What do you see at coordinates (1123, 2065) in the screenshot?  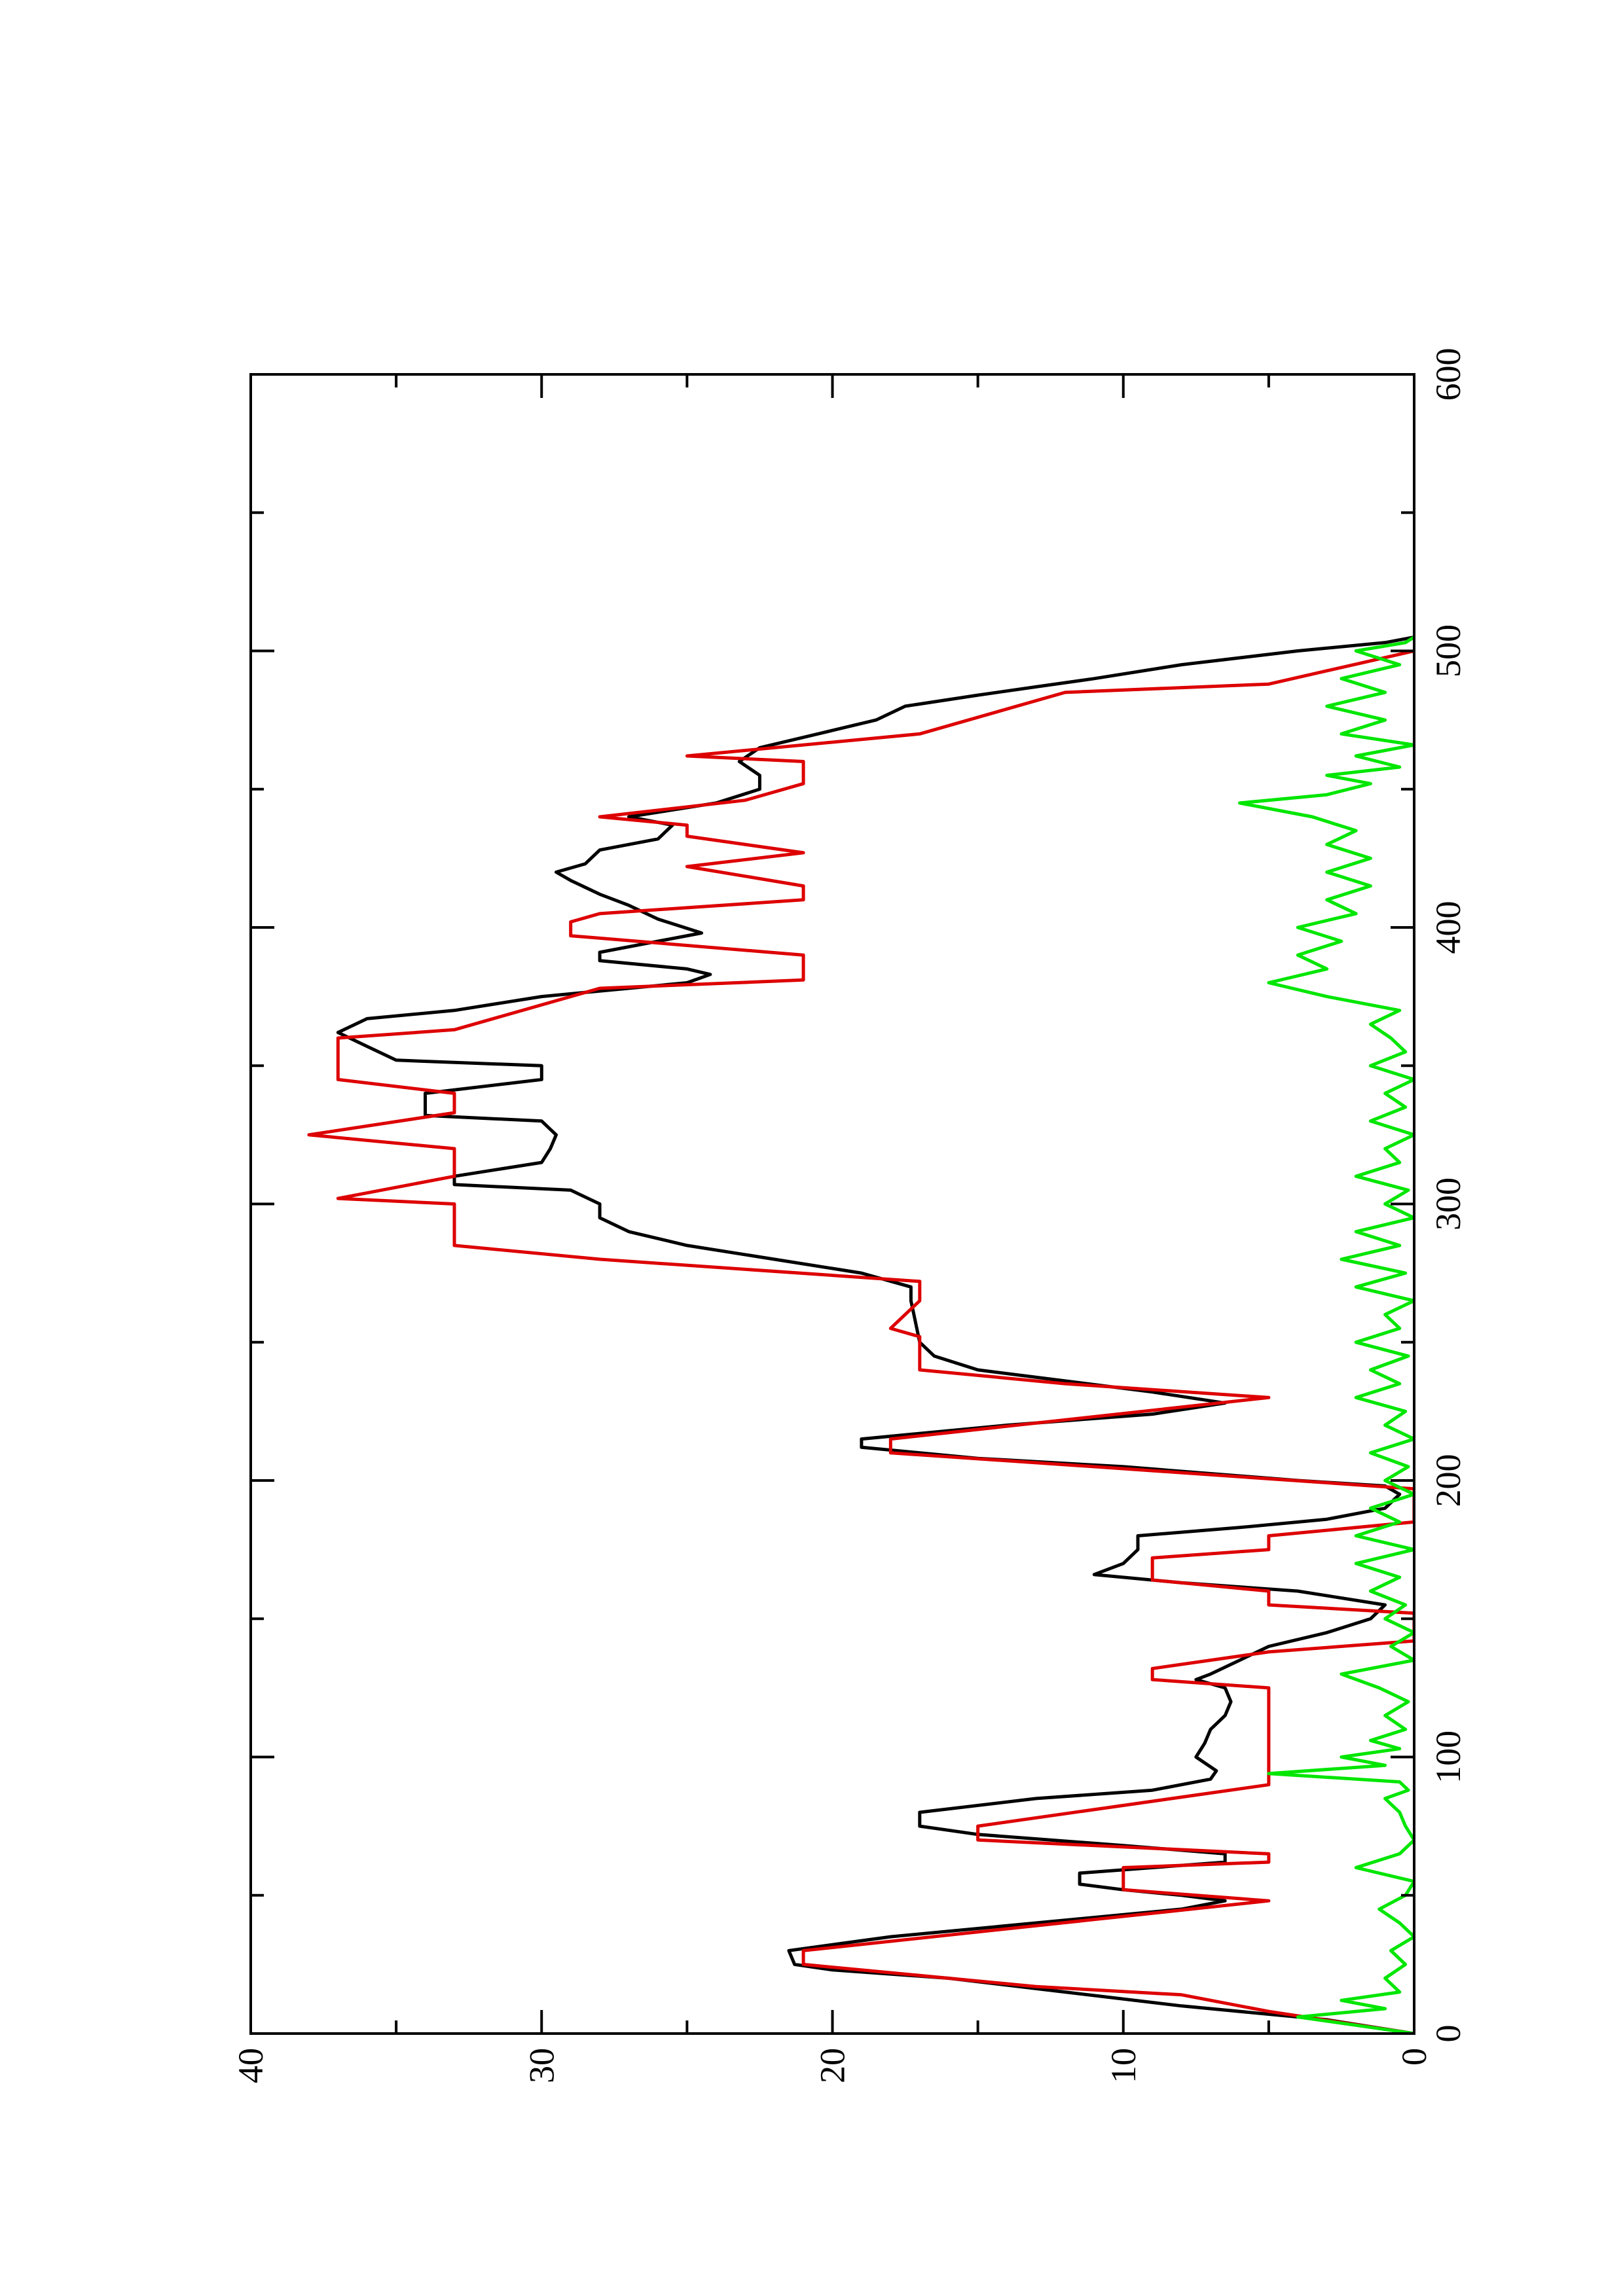 I see `y-tick-label: 10` at bounding box center [1123, 2065].